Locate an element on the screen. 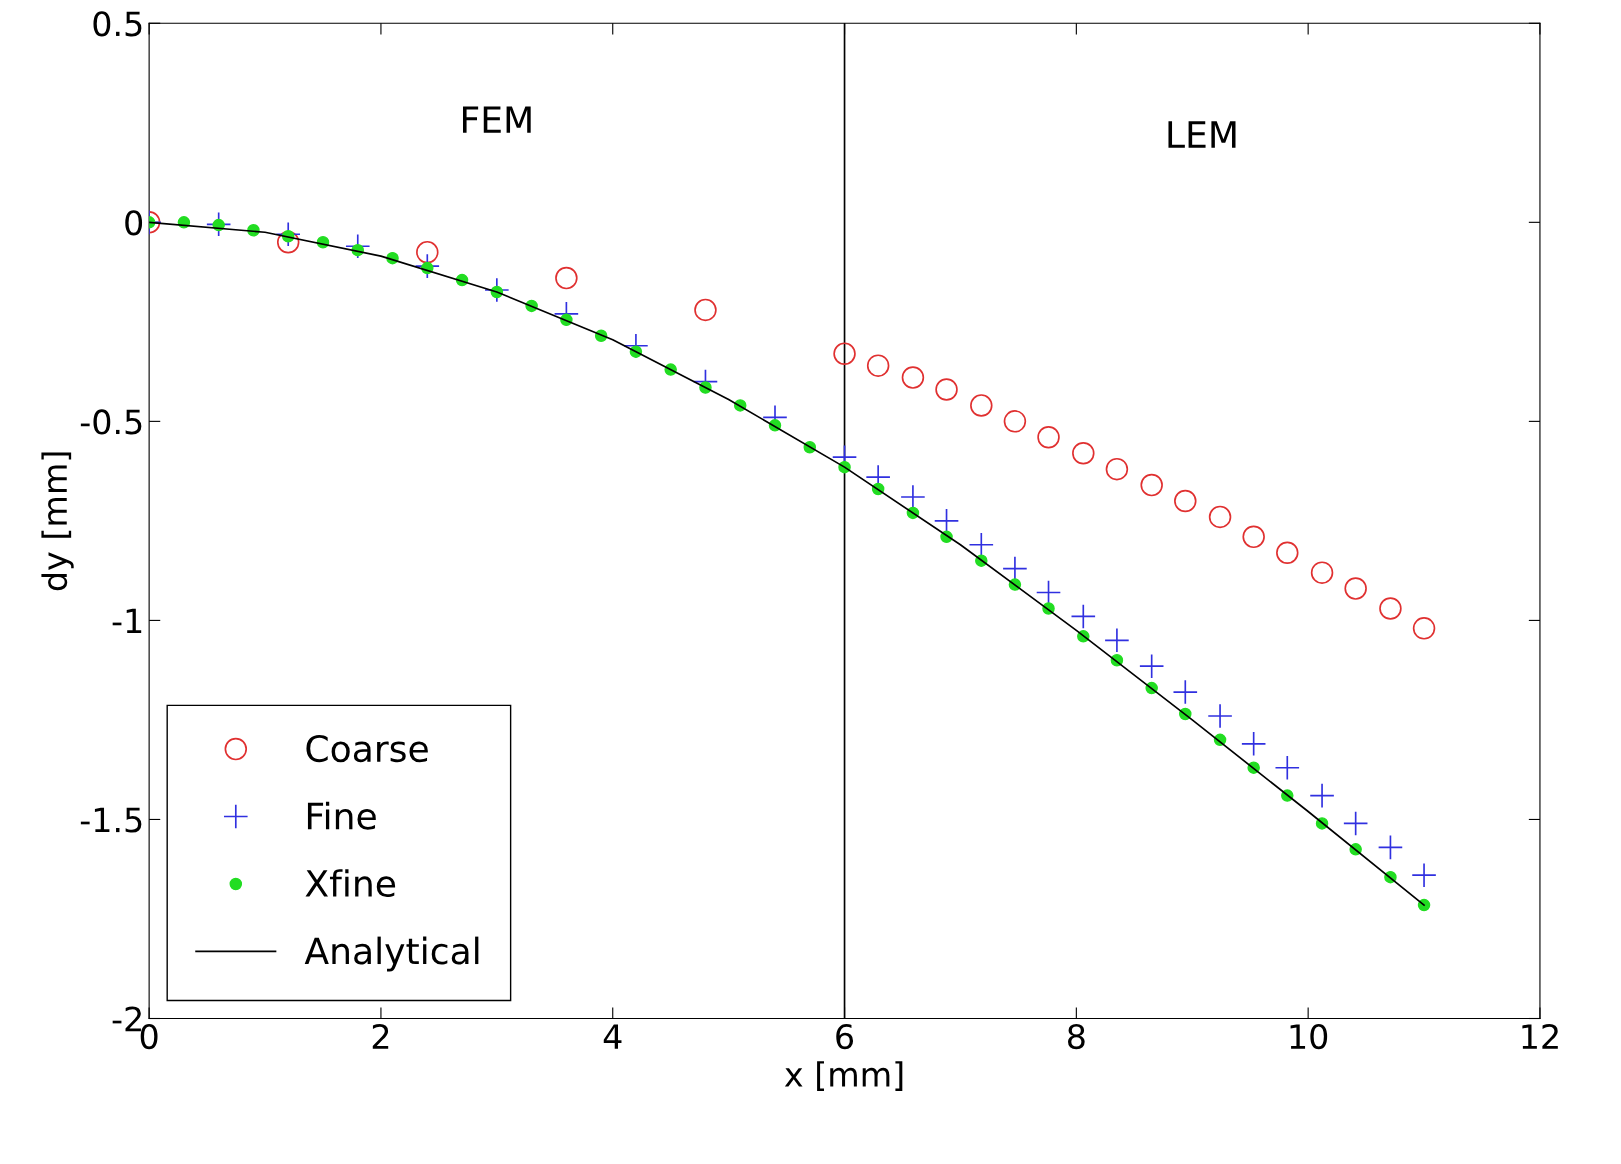  y-tick-label: -0.5 is located at coordinates (111, 422).